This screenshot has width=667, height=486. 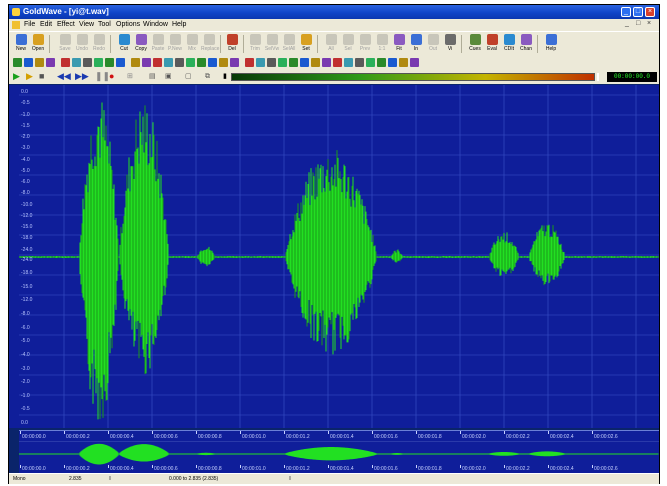 What do you see at coordinates (124, 44) in the screenshot?
I see `cut-button: Cut` at bounding box center [124, 44].